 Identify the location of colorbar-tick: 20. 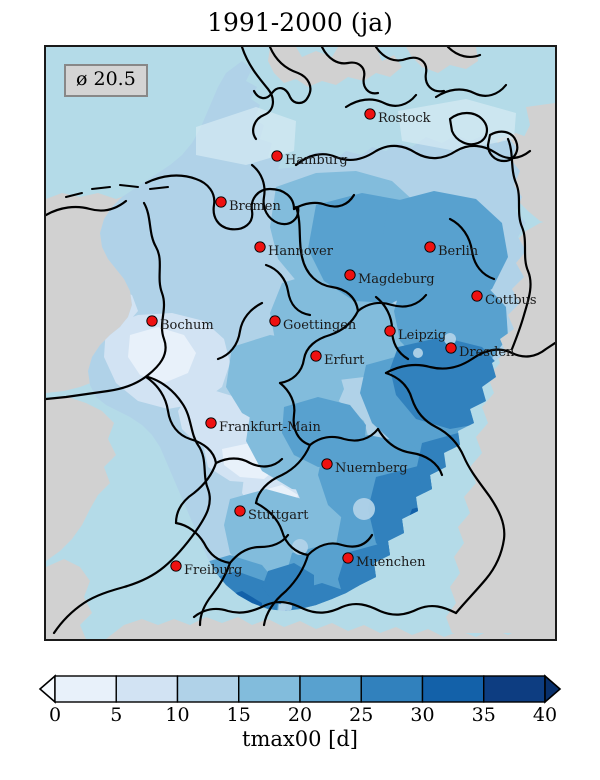
(300, 715).